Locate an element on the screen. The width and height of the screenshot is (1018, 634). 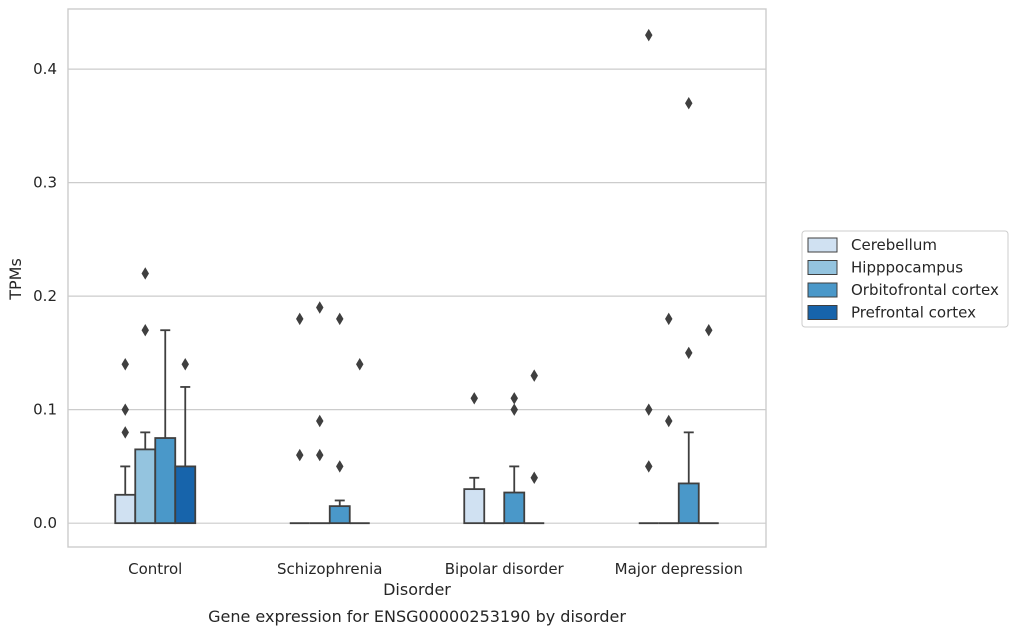
legend-frame is located at coordinates (905, 279).